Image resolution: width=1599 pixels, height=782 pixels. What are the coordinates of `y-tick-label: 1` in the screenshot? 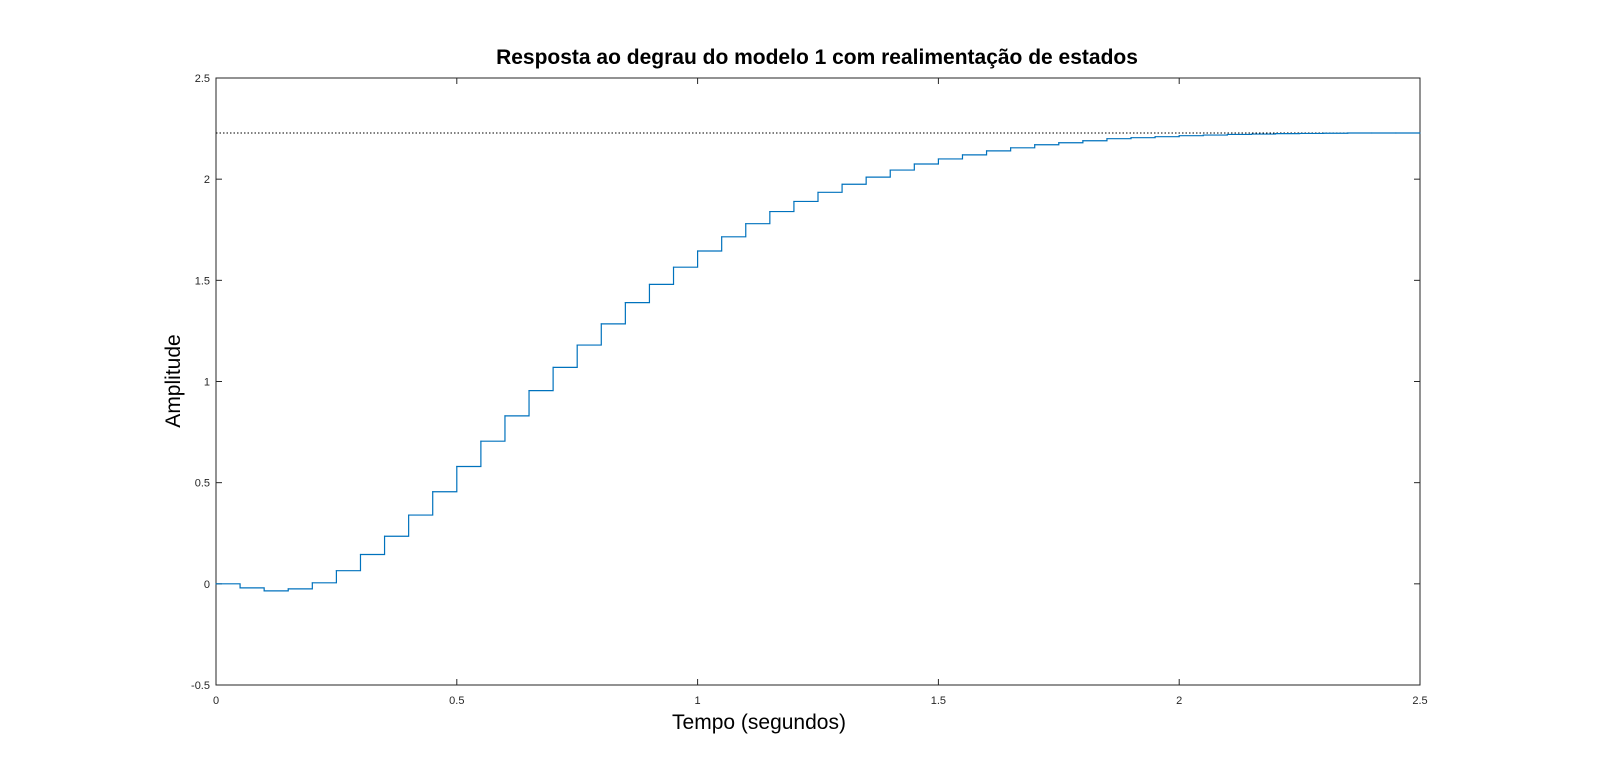 It's located at (207, 383).